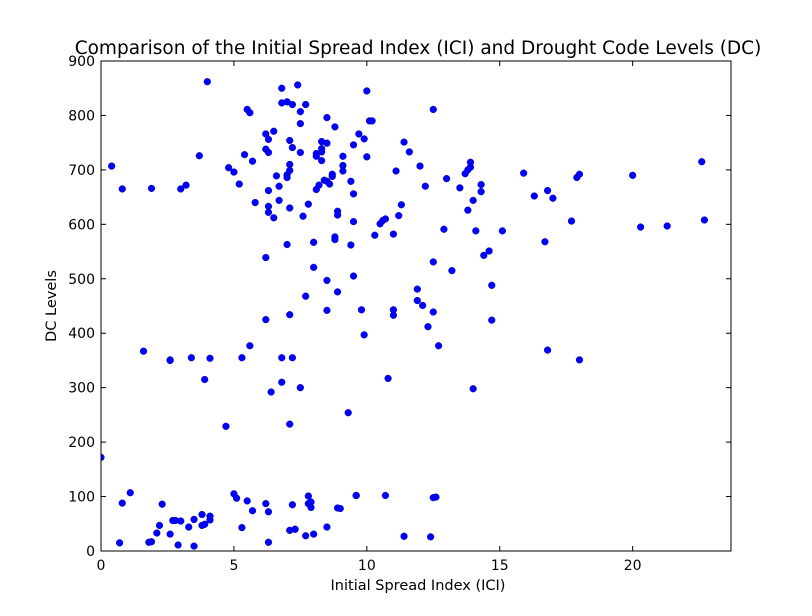 This screenshot has height=616, width=812. Describe the element at coordinates (81, 280) in the screenshot. I see `y-tick-label: 500` at that location.